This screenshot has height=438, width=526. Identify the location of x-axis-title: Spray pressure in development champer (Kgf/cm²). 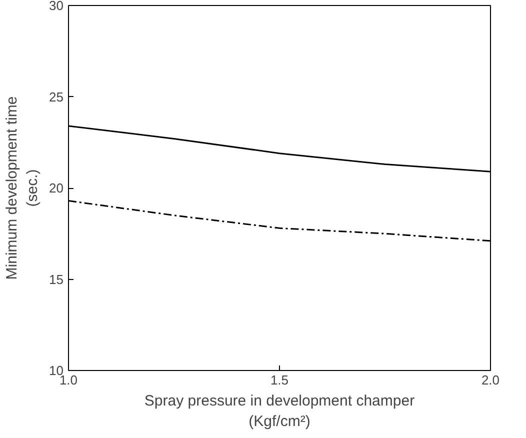
(279, 411).